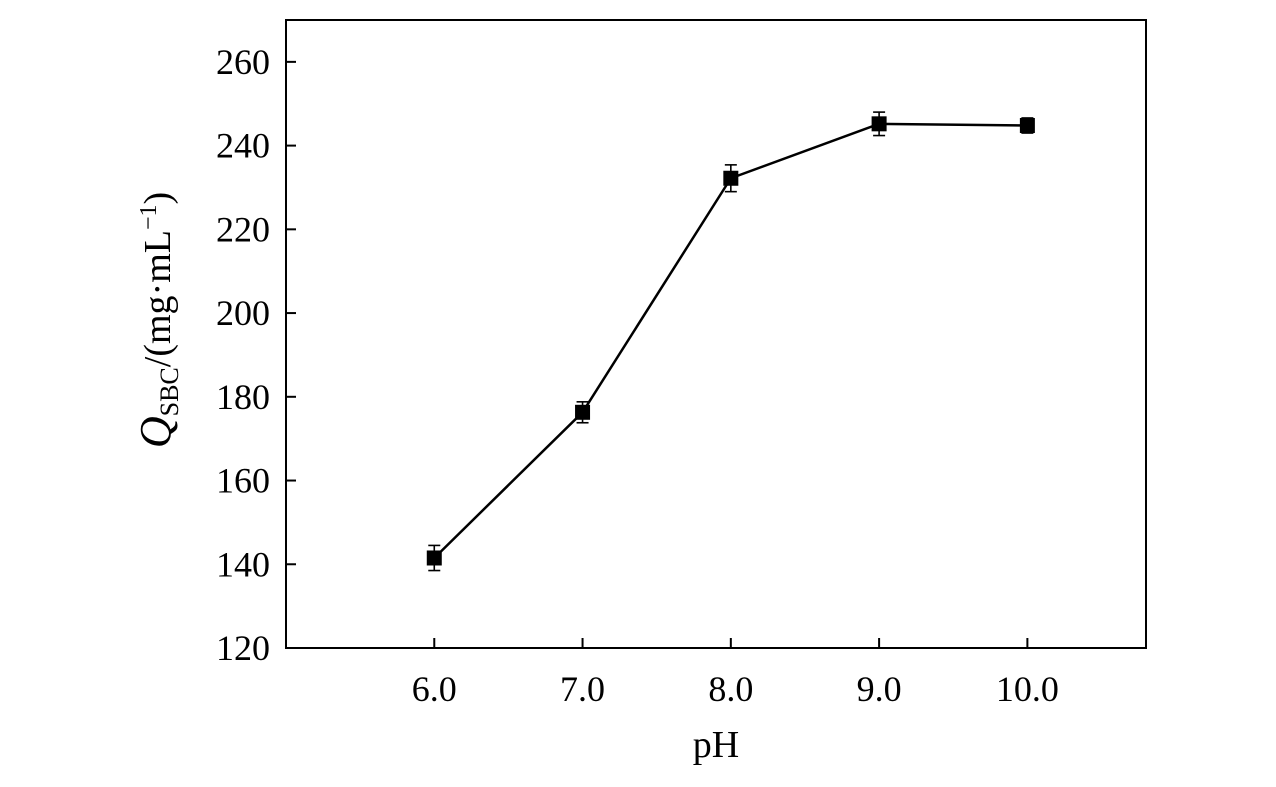 The height and width of the screenshot is (787, 1276). I want to click on x-tick-label: 9.0, so click(879, 689).